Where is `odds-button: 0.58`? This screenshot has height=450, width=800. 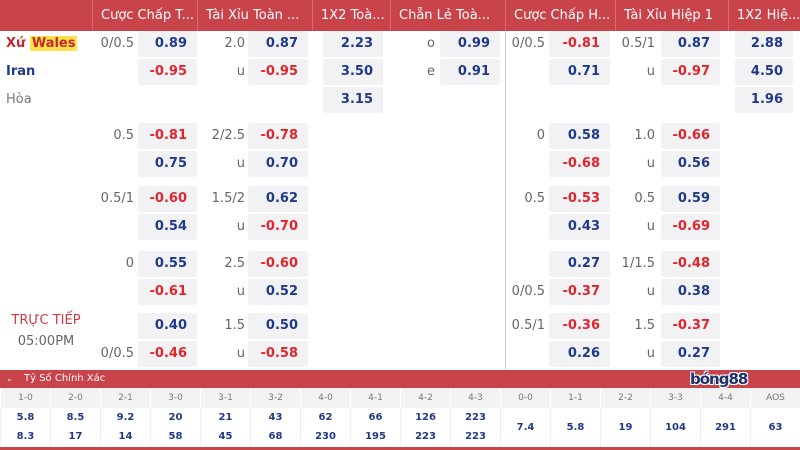 odds-button: 0.58 is located at coordinates (579, 136).